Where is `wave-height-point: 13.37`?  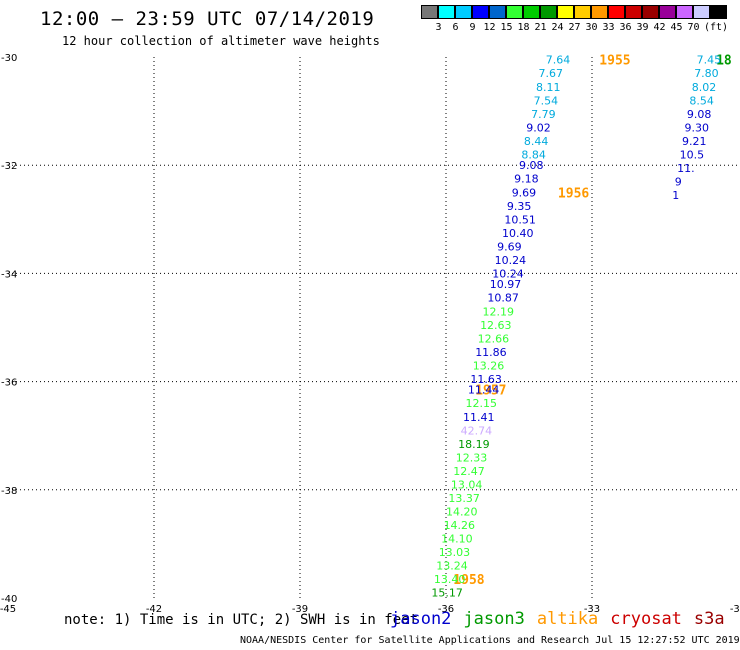 wave-height-point: 13.37 is located at coordinates (464, 498).